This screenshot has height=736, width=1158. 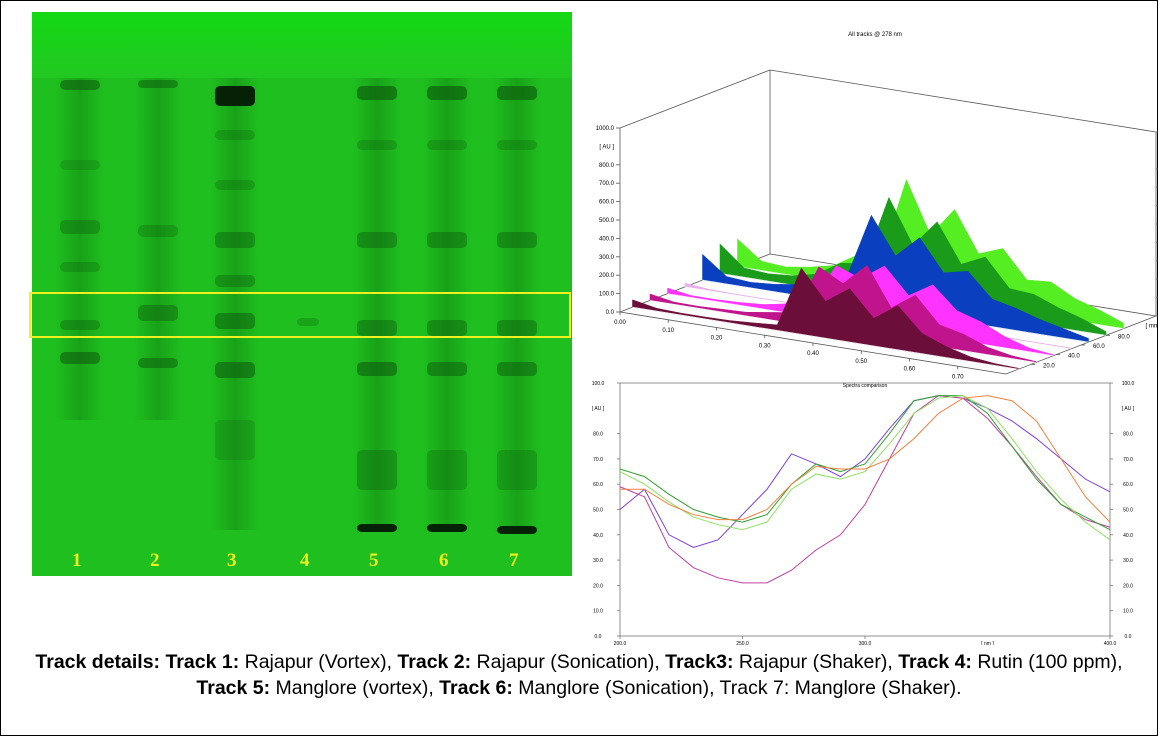 I want to click on y-tick-label-right: 30.0, so click(x=1128, y=561).